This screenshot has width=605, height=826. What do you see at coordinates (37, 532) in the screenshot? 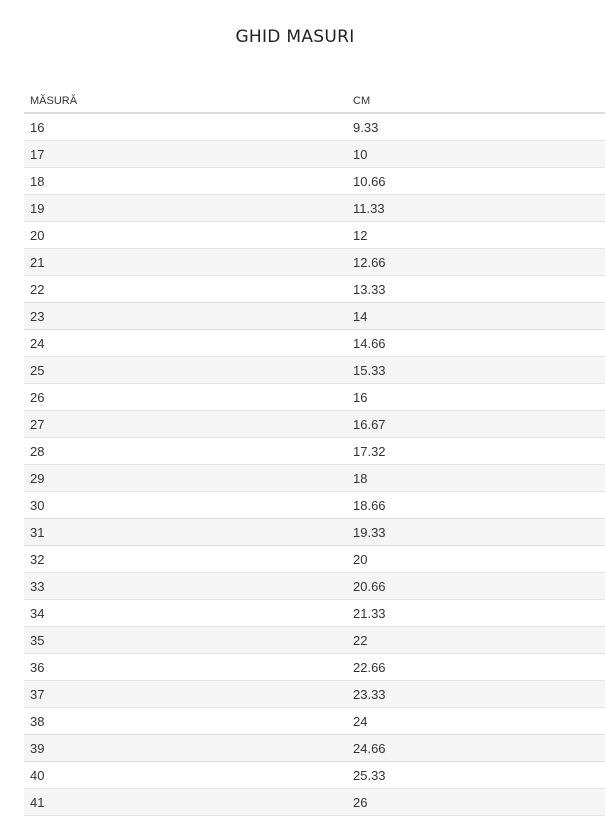
I see `cell-size: 31` at bounding box center [37, 532].